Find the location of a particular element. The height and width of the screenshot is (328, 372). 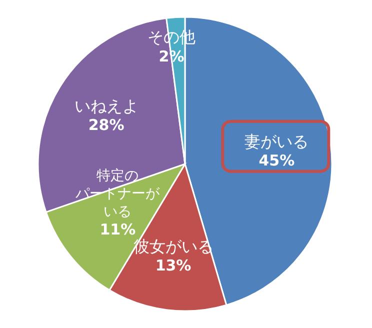

slice-label: いねえよ is located at coordinates (106, 106).